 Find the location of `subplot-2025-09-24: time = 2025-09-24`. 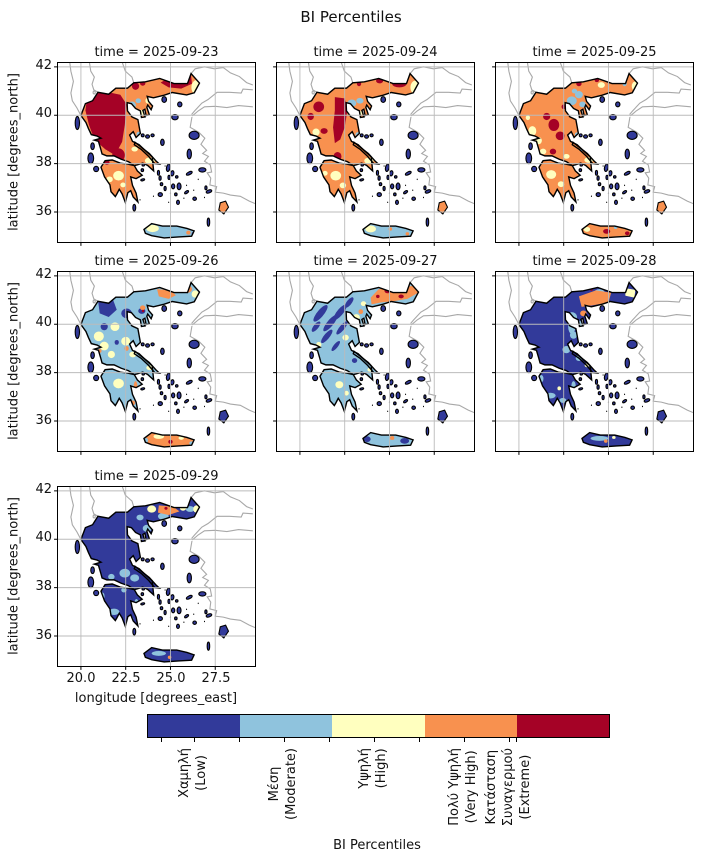

subplot-2025-09-24: time = 2025-09-24 is located at coordinates (375, 144).